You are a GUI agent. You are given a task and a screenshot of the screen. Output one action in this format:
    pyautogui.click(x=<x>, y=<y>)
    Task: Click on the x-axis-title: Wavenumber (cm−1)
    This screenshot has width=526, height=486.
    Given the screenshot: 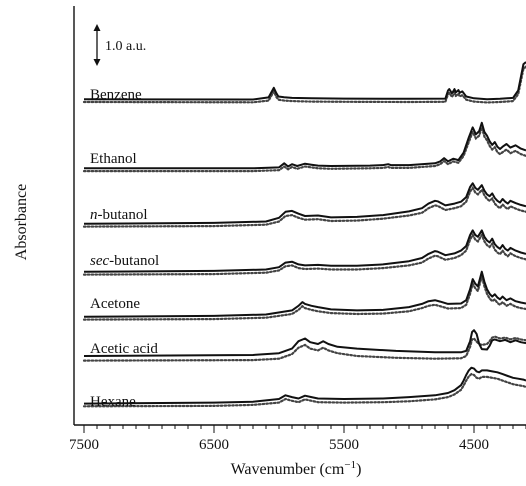 What is the action you would take?
    pyautogui.click(x=296, y=468)
    